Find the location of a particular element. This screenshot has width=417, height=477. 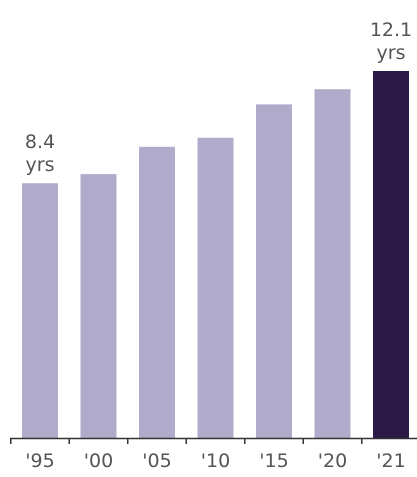

x-tick-label-0: '95 is located at coordinates (39, 461).